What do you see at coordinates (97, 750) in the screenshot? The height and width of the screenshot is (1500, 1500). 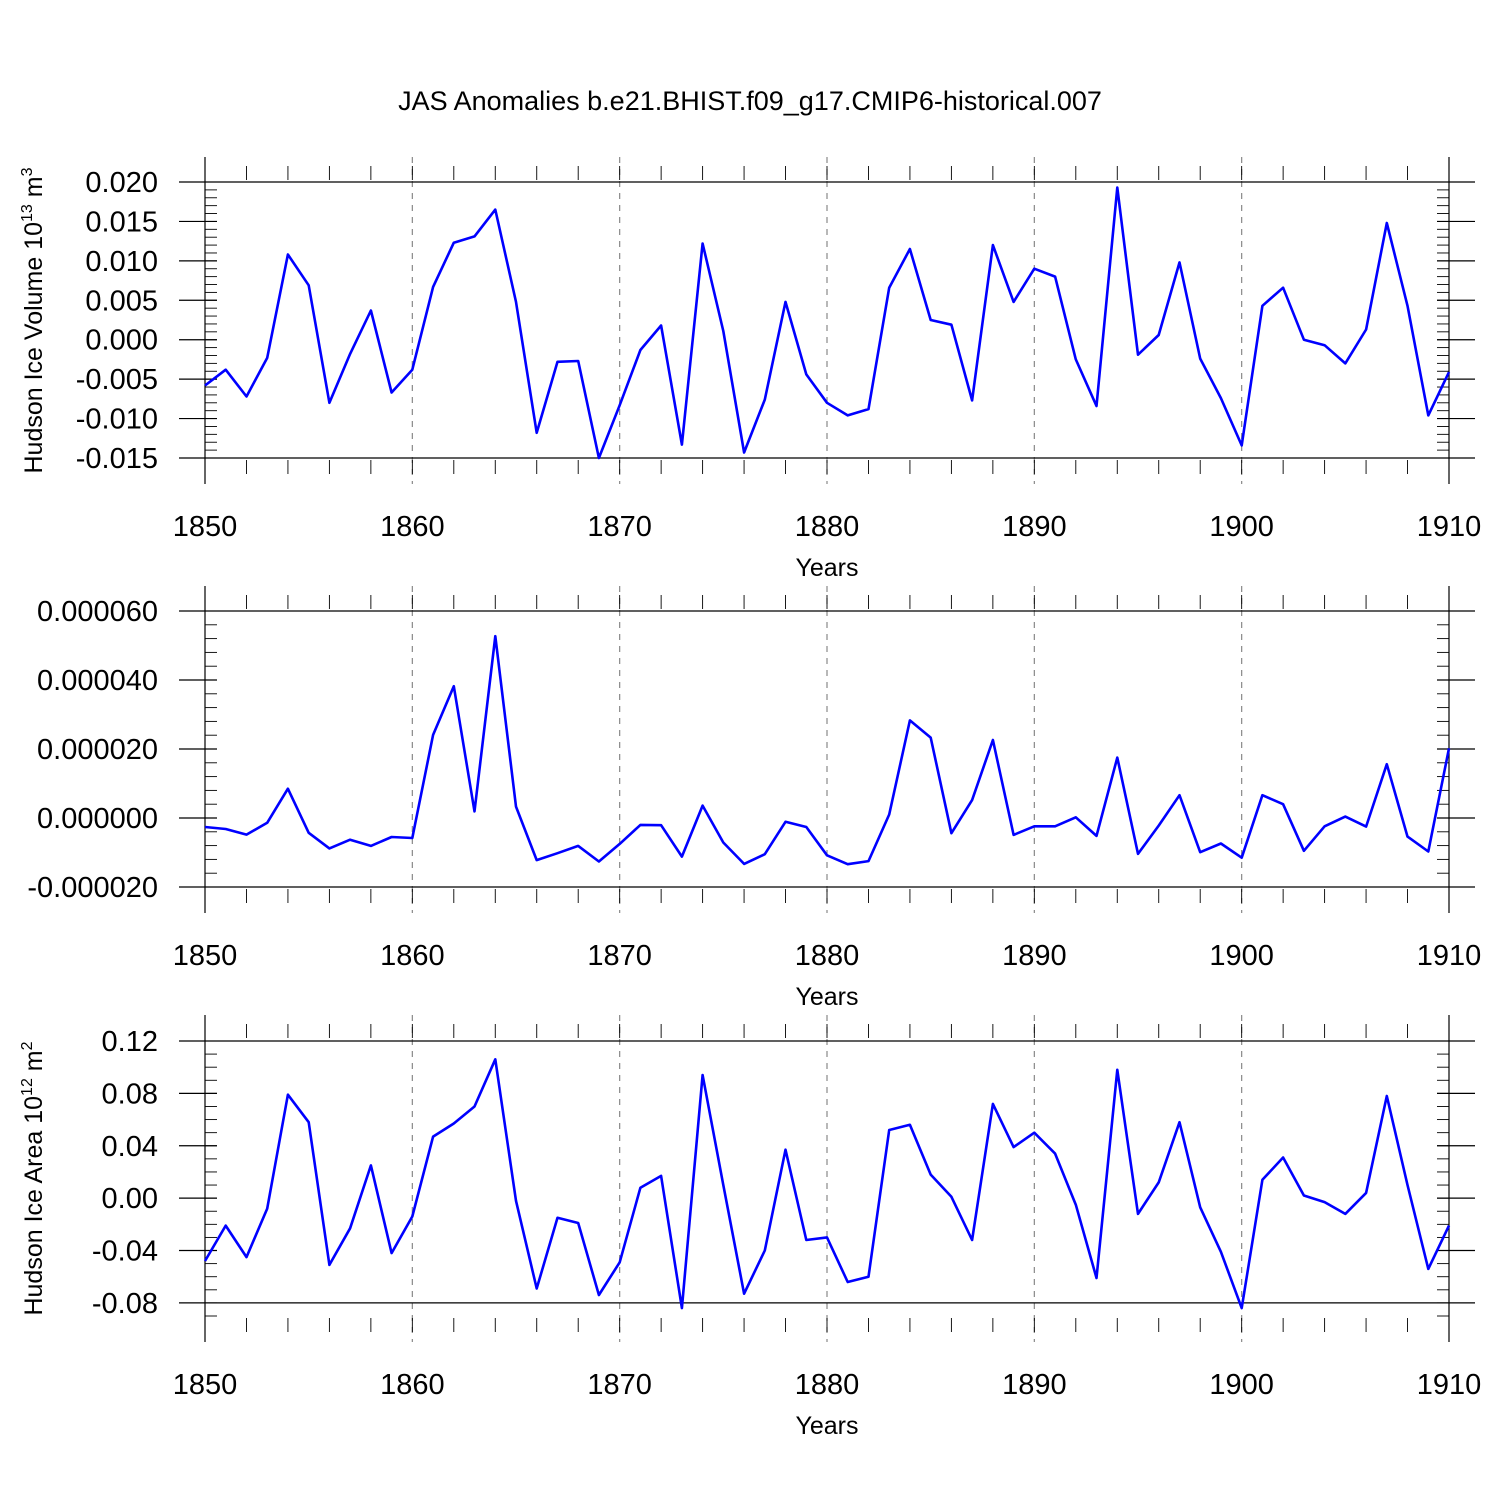 I see `y-tick-label: 0.000020` at bounding box center [97, 750].